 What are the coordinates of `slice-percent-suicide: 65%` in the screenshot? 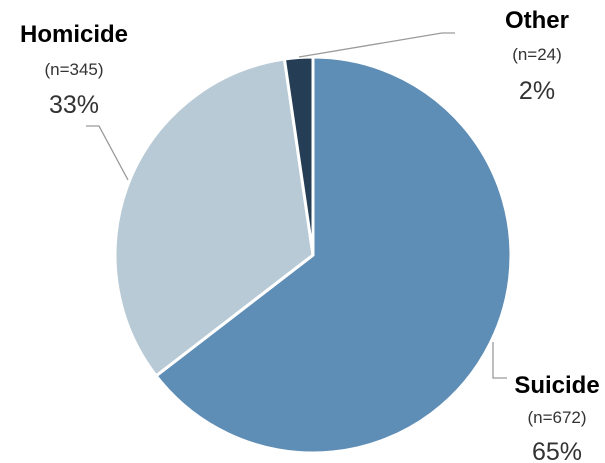 It's located at (557, 450).